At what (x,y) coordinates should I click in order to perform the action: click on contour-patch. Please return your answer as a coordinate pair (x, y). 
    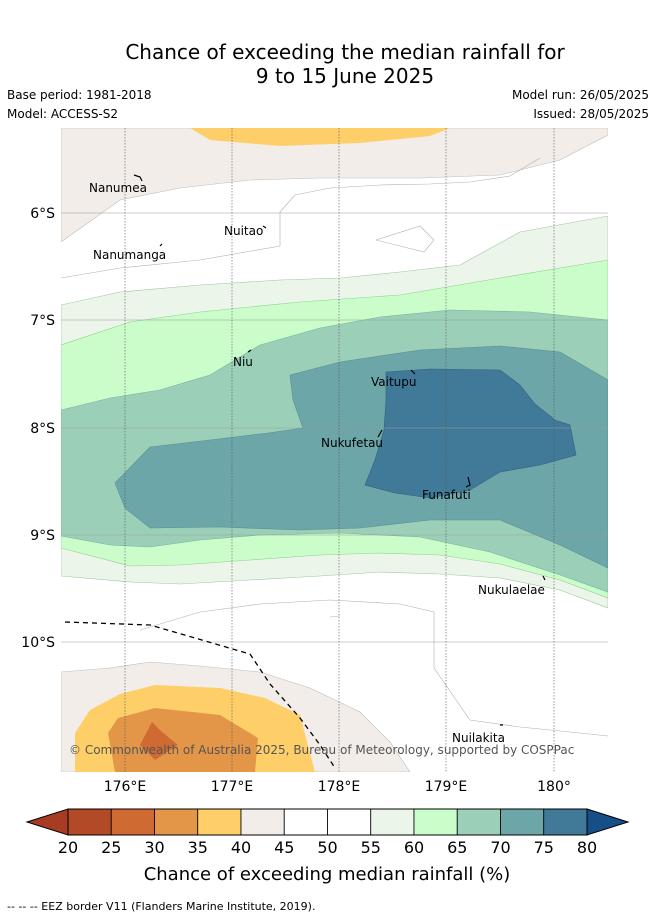
    Looking at the image, I should click on (404, 239).